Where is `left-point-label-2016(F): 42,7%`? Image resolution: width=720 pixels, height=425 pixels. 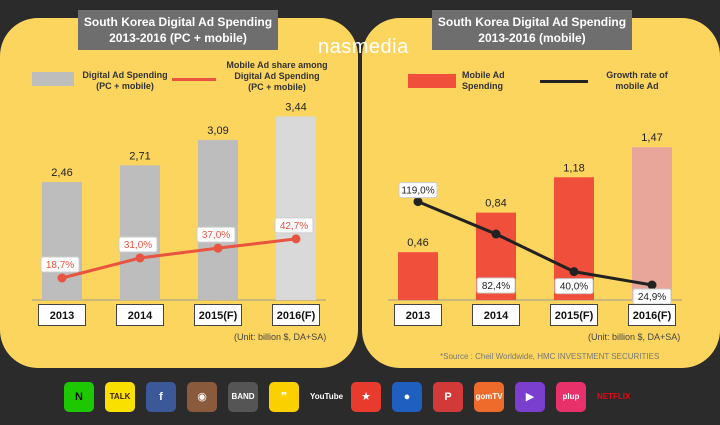
left-point-label-2016(F): 42,7% is located at coordinates (294, 226).